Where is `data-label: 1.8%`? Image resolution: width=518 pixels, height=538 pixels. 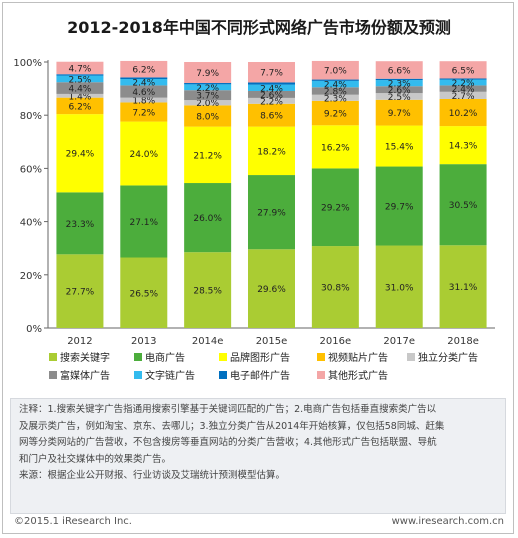 data-label: 1.8% is located at coordinates (143, 102).